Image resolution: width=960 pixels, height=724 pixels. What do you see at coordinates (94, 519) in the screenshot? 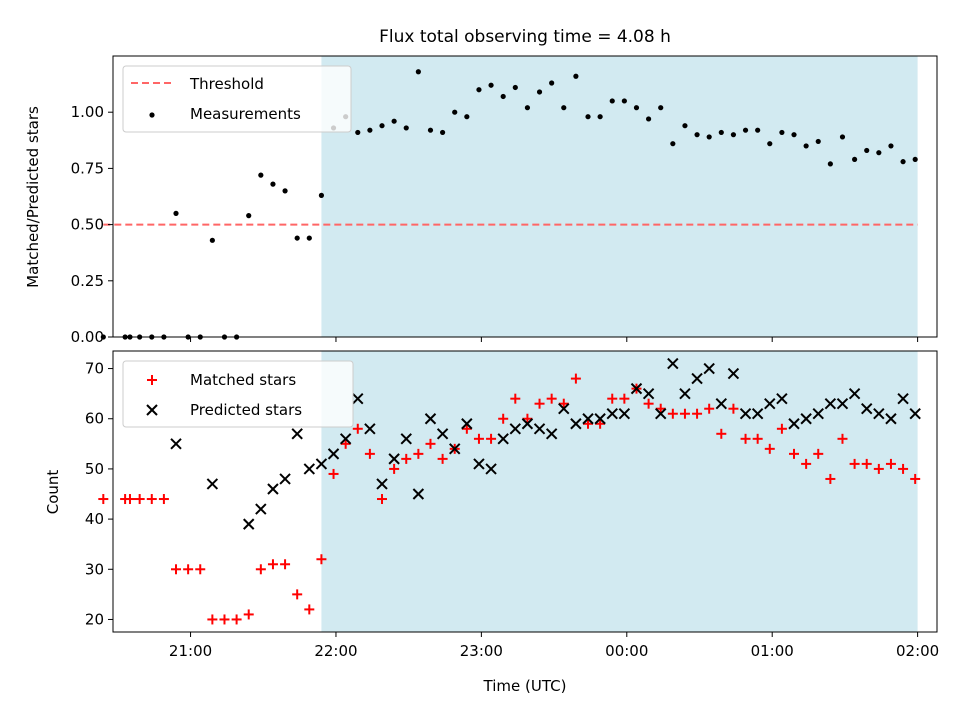
I see `bottom-y-tick-label: 40` at bounding box center [94, 519].